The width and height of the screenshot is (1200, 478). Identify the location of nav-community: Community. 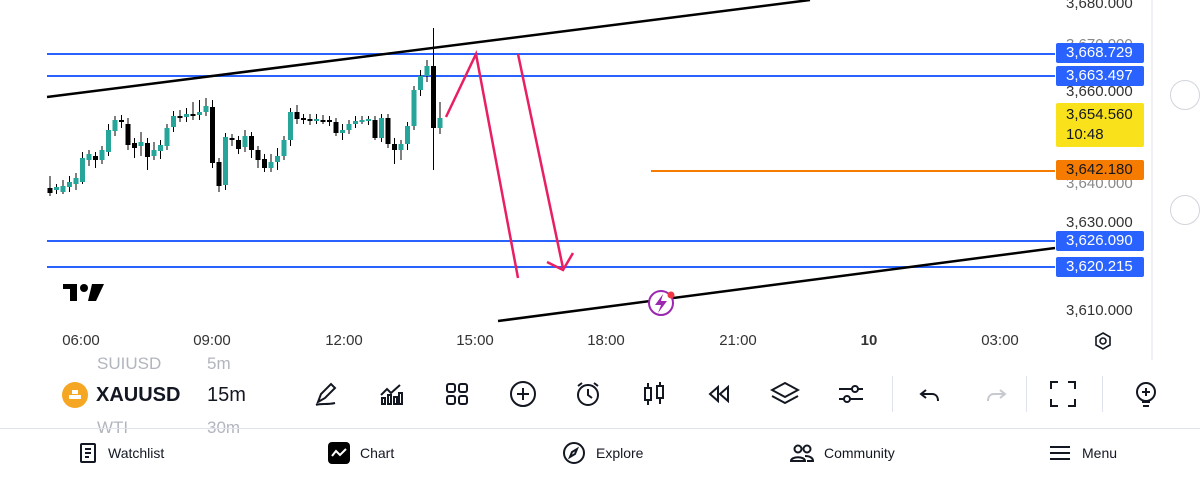
(842, 453).